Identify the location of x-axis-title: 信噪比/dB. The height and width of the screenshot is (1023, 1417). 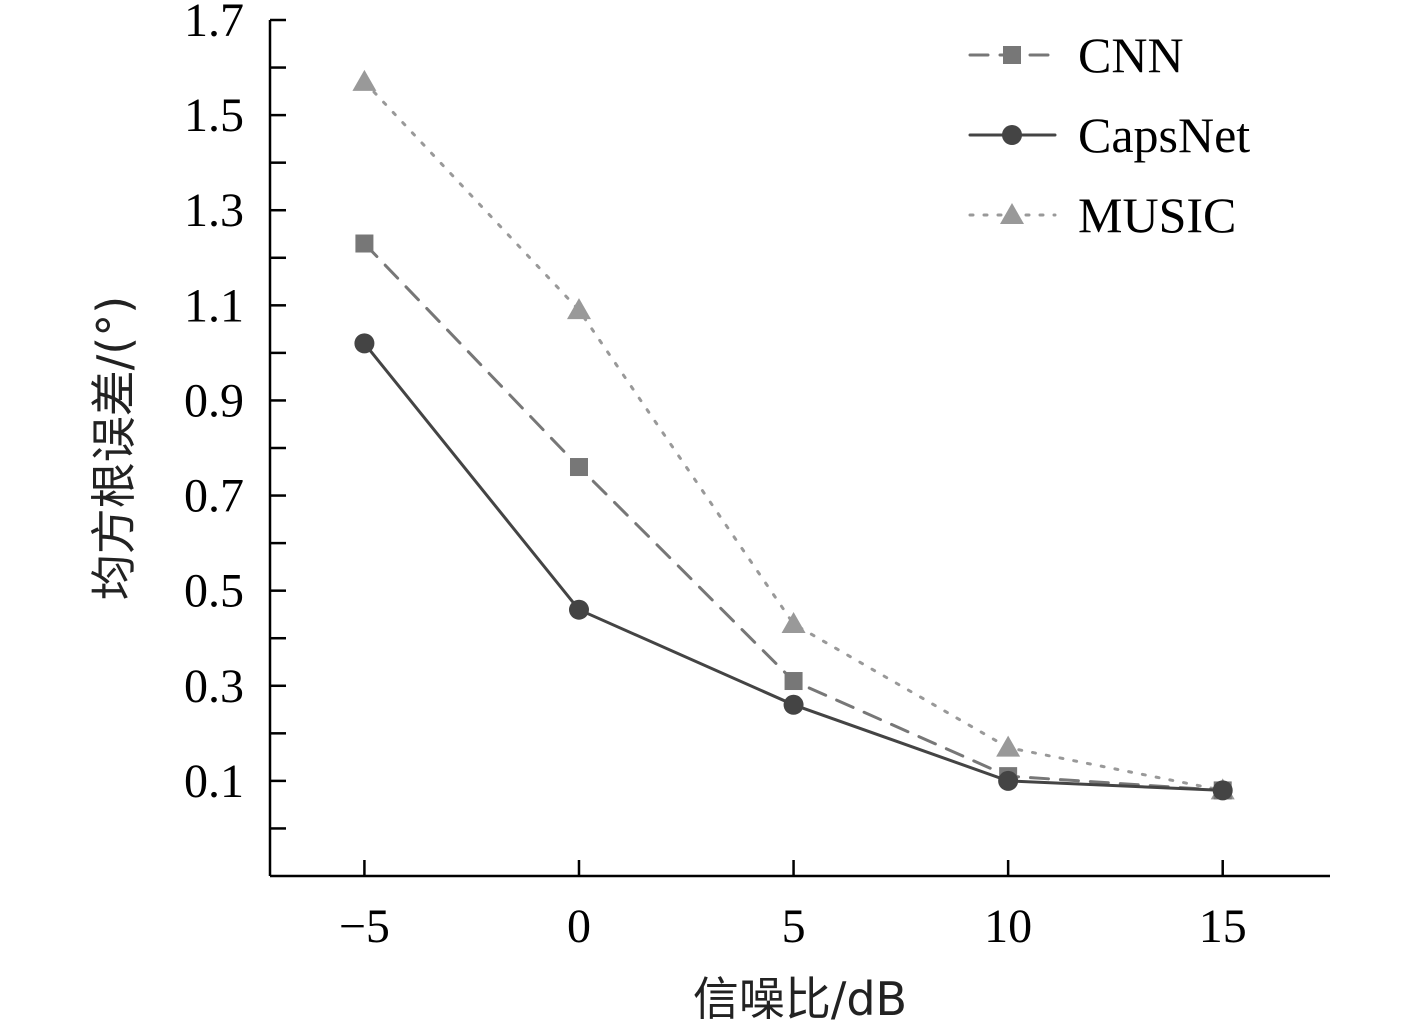
(800, 997).